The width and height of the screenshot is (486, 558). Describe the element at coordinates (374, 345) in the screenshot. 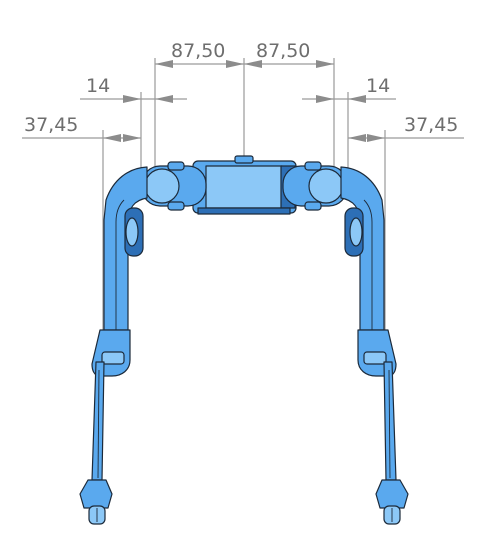

I see `leg-right` at that location.